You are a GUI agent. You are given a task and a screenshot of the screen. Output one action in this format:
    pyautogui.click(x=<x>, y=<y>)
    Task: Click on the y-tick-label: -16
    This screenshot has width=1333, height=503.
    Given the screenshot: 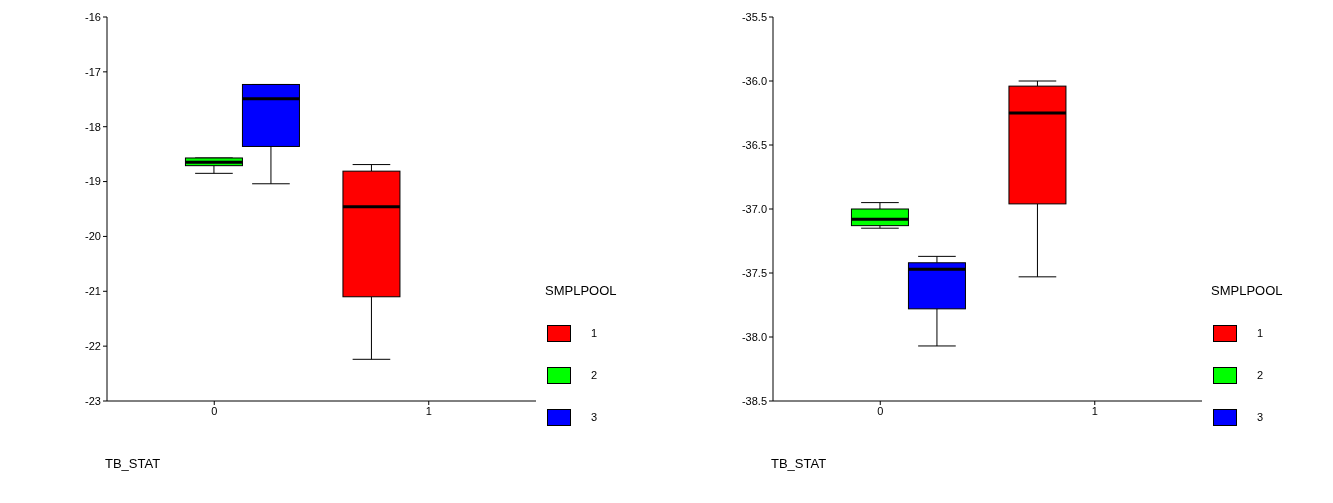 What is the action you would take?
    pyautogui.click(x=93, y=16)
    